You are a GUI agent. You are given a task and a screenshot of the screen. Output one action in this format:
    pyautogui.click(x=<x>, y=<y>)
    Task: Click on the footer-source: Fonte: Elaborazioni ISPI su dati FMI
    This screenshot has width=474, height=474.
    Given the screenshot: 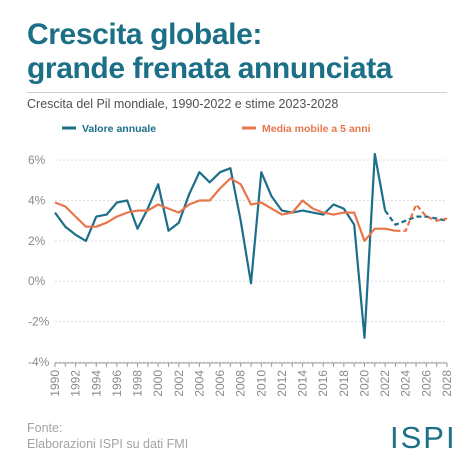 What is the action you would take?
    pyautogui.click(x=107, y=436)
    